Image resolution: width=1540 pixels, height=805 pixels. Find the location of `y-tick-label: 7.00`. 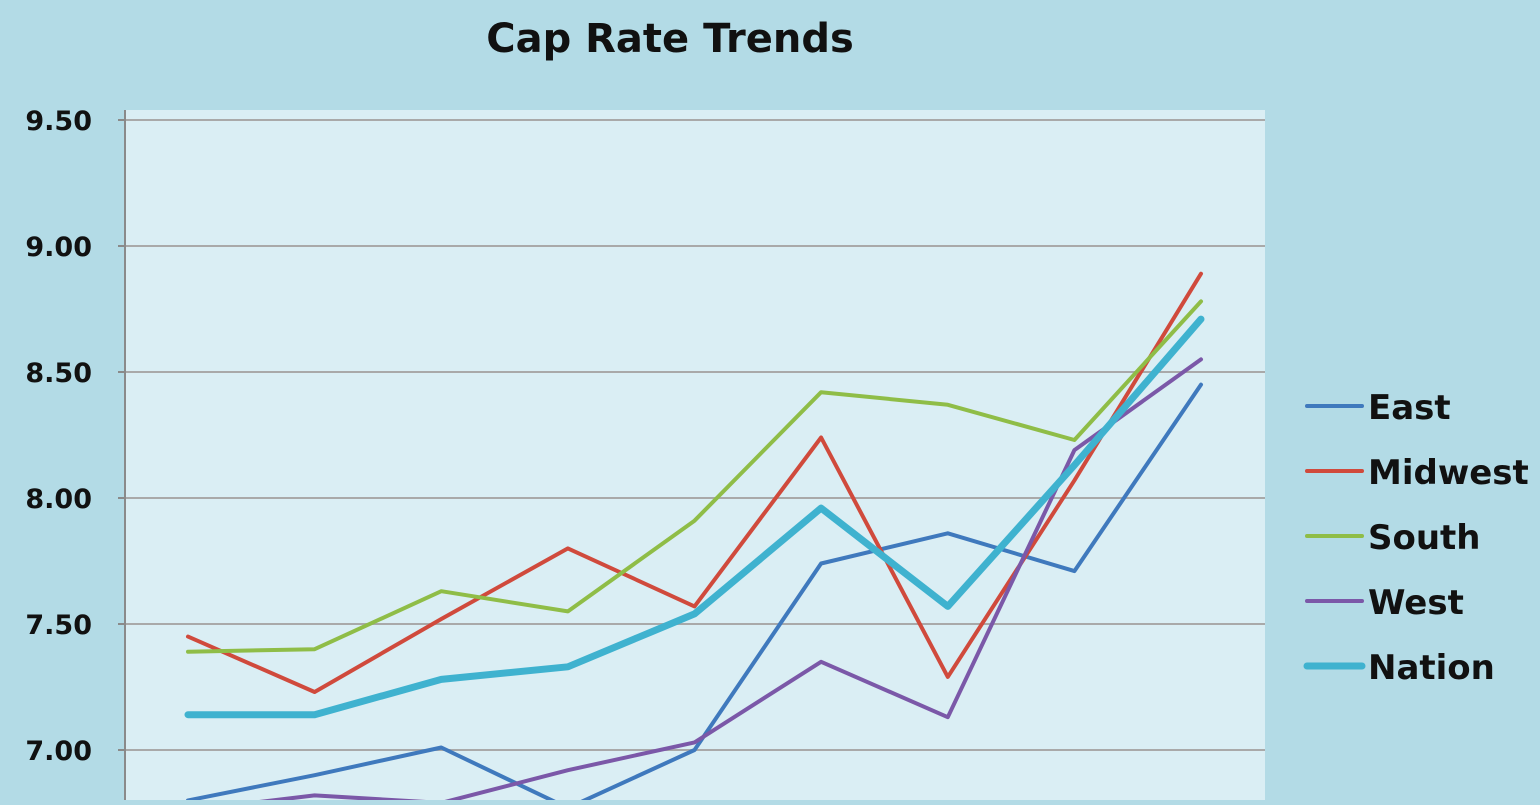

y-tick-label: 7.00 is located at coordinates (58, 751).